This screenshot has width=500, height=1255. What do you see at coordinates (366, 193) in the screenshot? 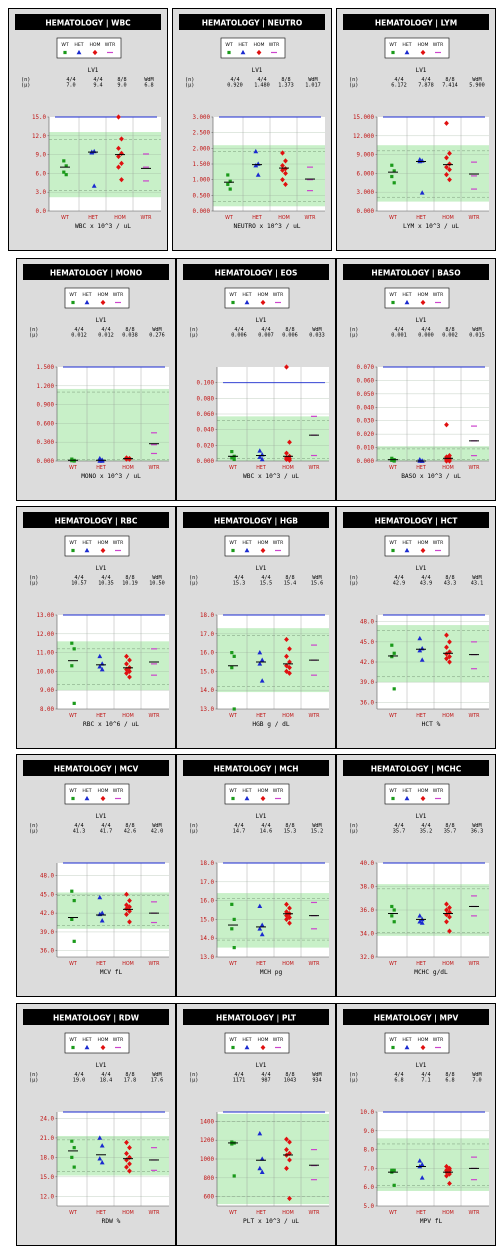
I see `y-tick-label: 3.000` at bounding box center [366, 193].